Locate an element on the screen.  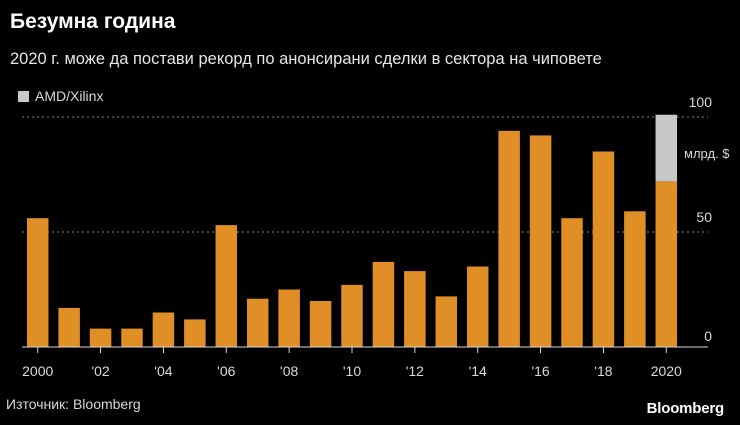
bar-2006 is located at coordinates (226, 286).